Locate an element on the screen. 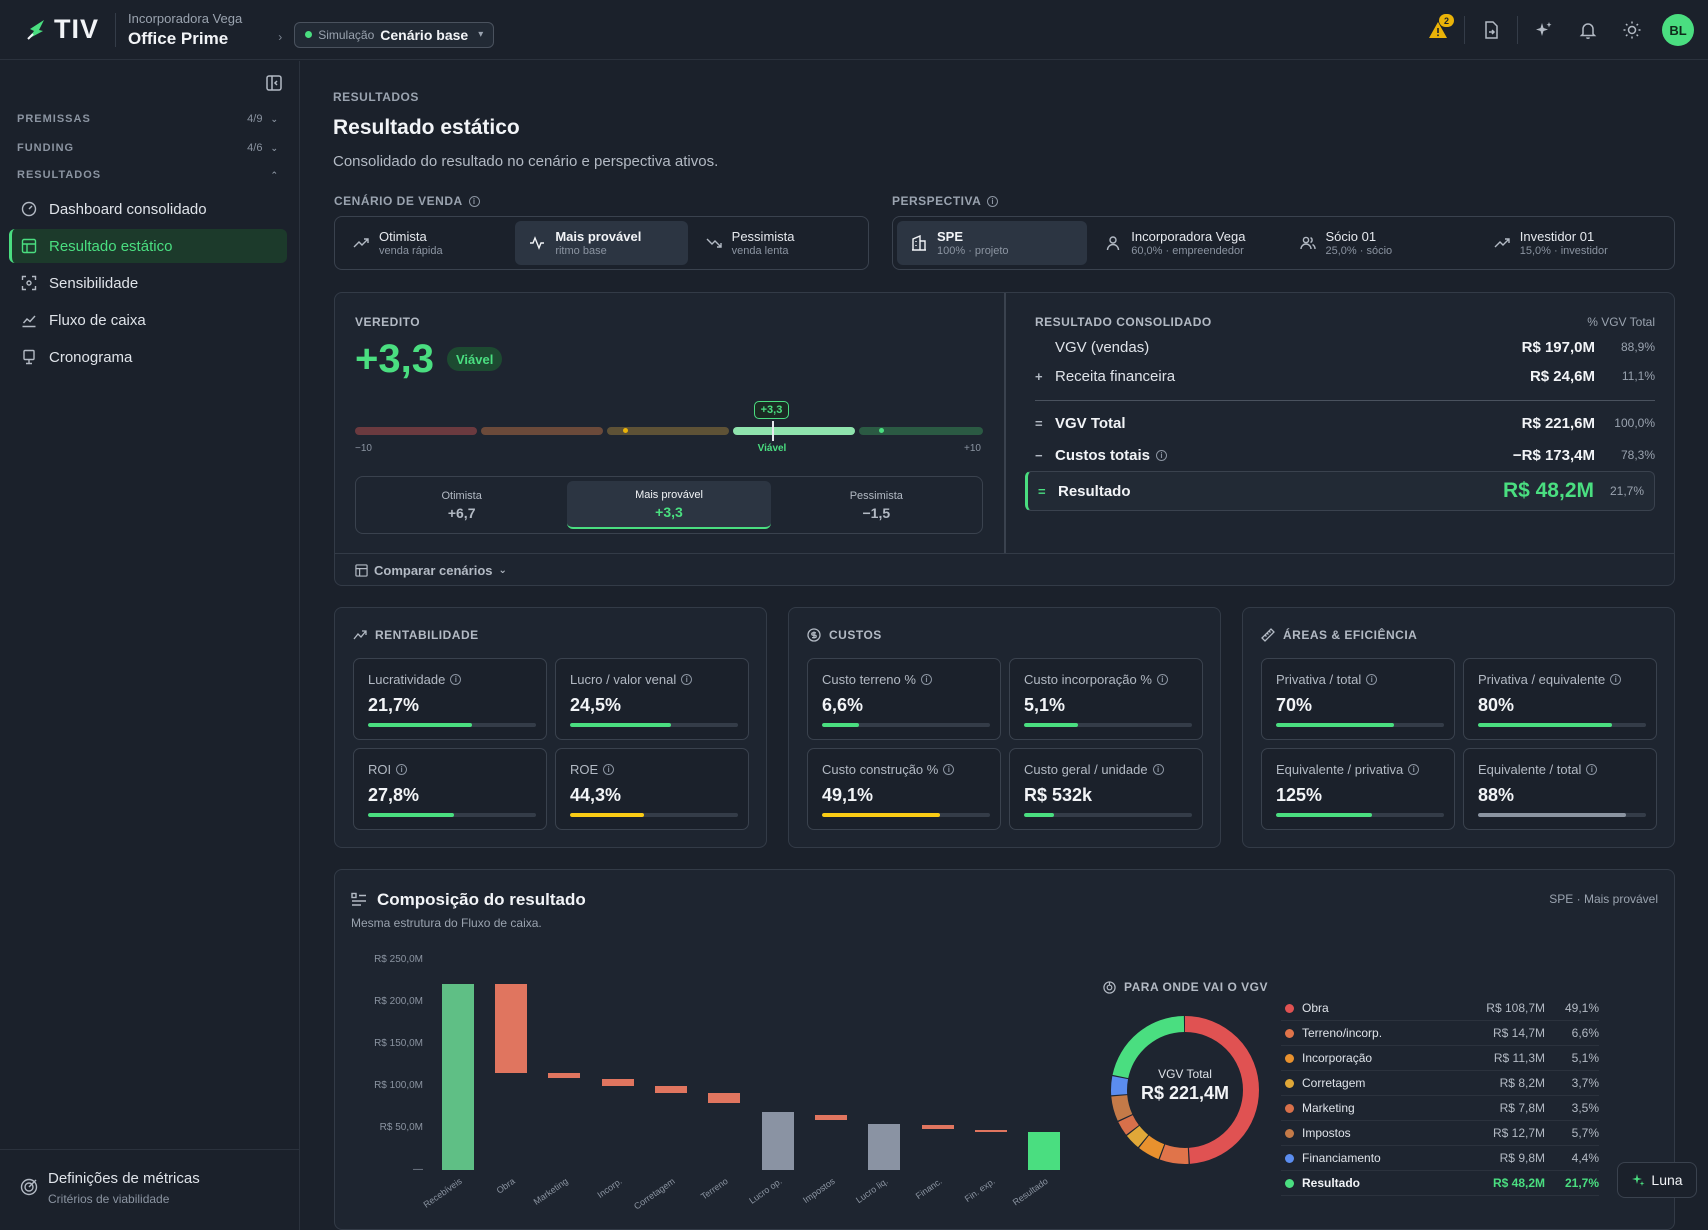  status-badge: Viável is located at coordinates (475, 359).